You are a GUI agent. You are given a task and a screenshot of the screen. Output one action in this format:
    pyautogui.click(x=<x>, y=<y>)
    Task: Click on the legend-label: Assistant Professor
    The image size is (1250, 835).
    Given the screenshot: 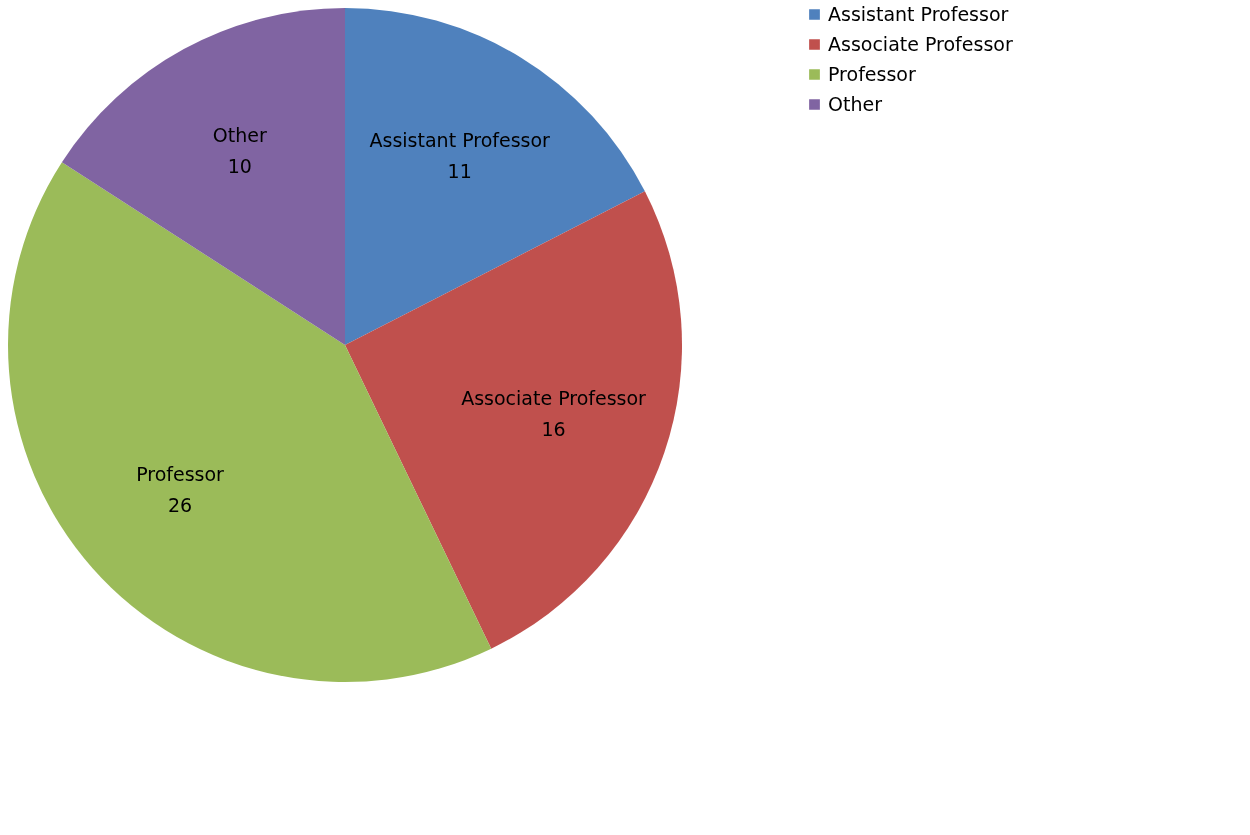 What is the action you would take?
    pyautogui.click(x=918, y=13)
    